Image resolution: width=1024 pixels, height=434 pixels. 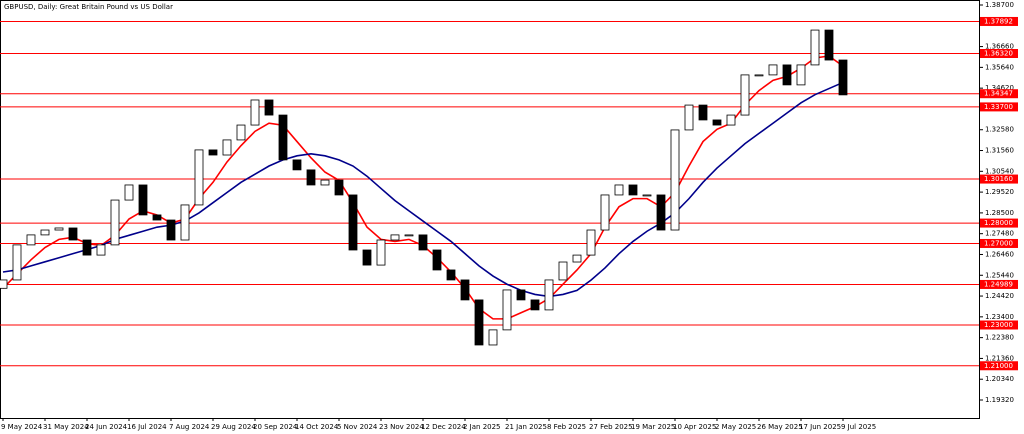 What do you see at coordinates (999, 379) in the screenshot?
I see `y-tick-label: 1.20340` at bounding box center [999, 379].